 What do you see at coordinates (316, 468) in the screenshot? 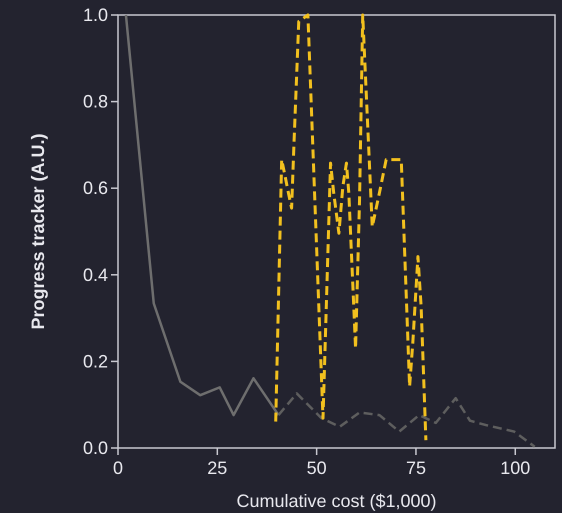
I see `x-tick-label: 50` at bounding box center [316, 468].